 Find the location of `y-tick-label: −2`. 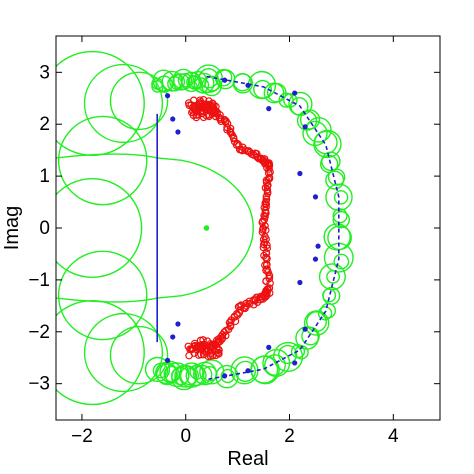

y-tick-label: −2 is located at coordinates (39, 332).